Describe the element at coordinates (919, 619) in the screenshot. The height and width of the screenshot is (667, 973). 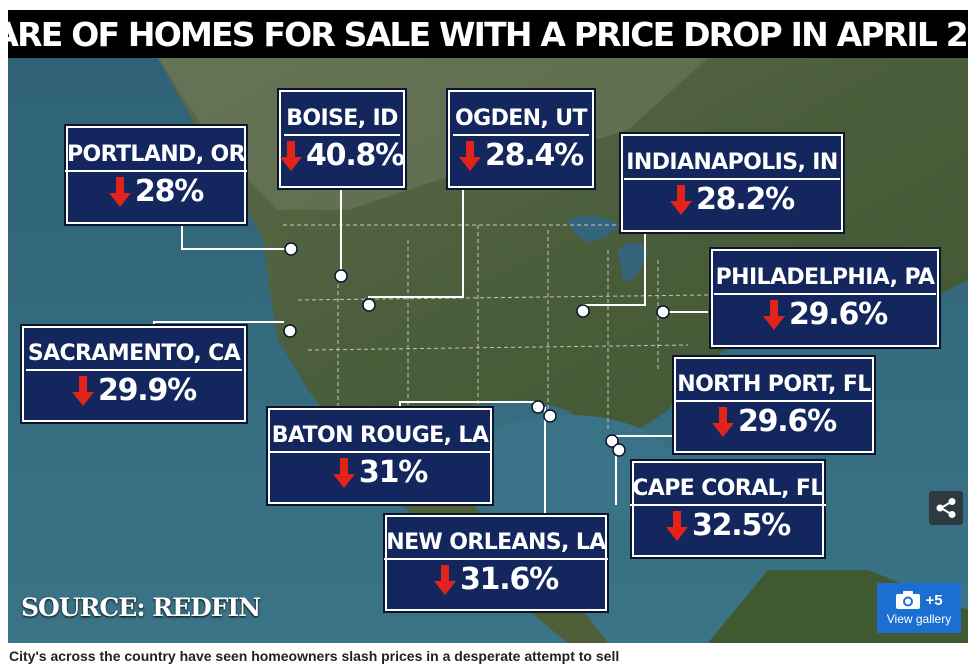
I see `gallery-label: View gallery` at that location.